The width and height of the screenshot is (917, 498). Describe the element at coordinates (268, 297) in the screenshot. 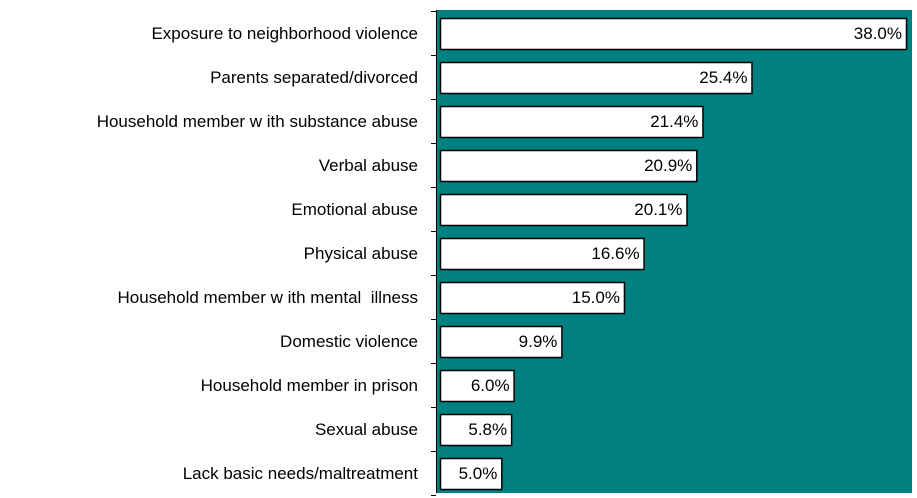

I see `category-label: Household member w ith mental illness` at that location.